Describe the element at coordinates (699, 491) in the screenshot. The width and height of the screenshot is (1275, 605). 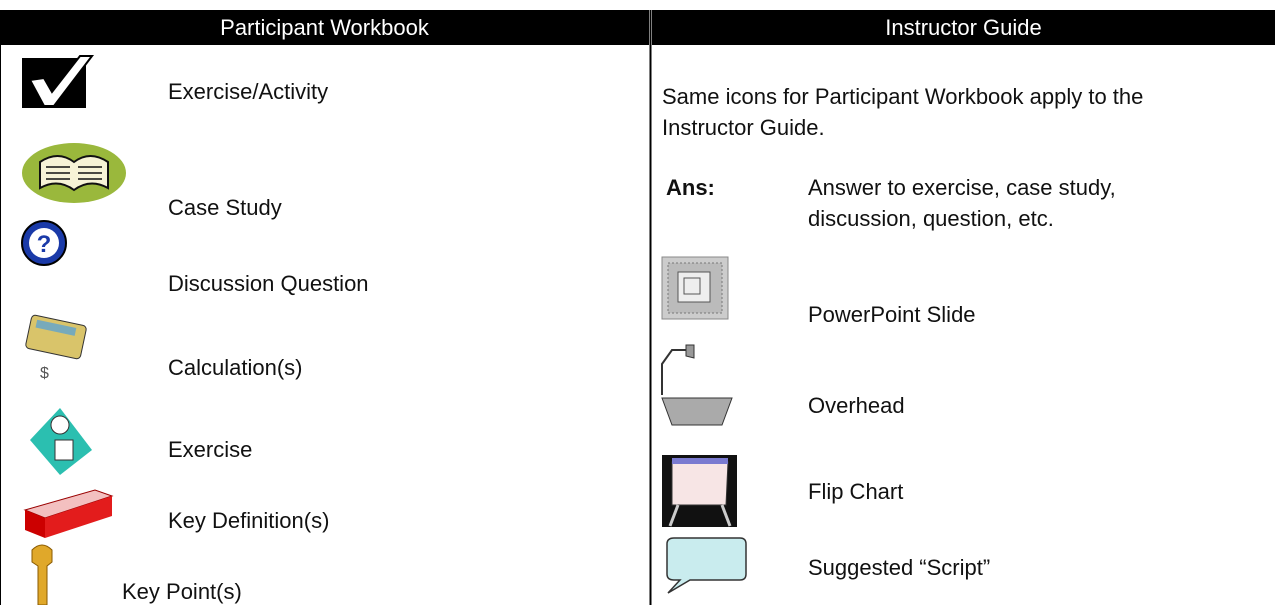
I see `icon-flipchart` at that location.